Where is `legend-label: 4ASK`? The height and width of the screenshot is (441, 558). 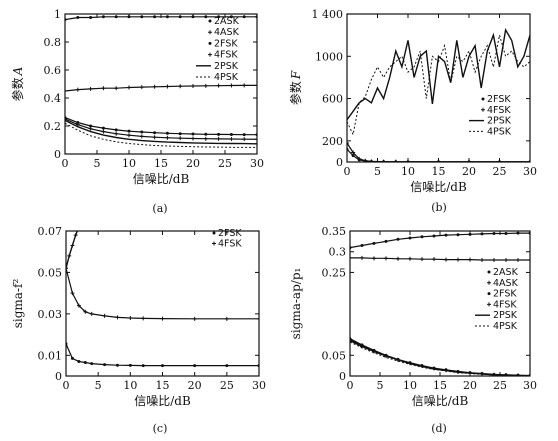
legend-label: 4ASK is located at coordinates (506, 283).